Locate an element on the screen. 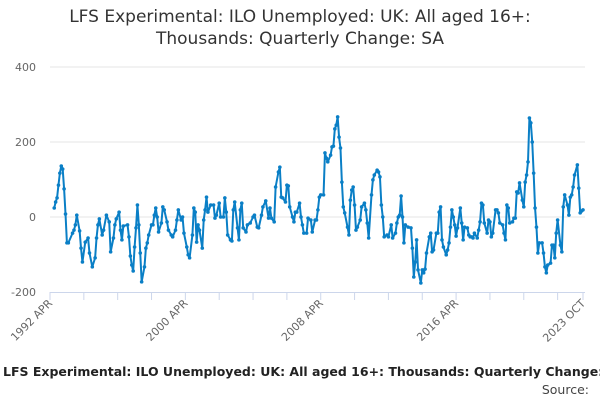 The image size is (600, 400). x-axis: 1992 APR 2000 APR 2008 APR 2016 APR 2023 OCT is located at coordinates (298, 318).